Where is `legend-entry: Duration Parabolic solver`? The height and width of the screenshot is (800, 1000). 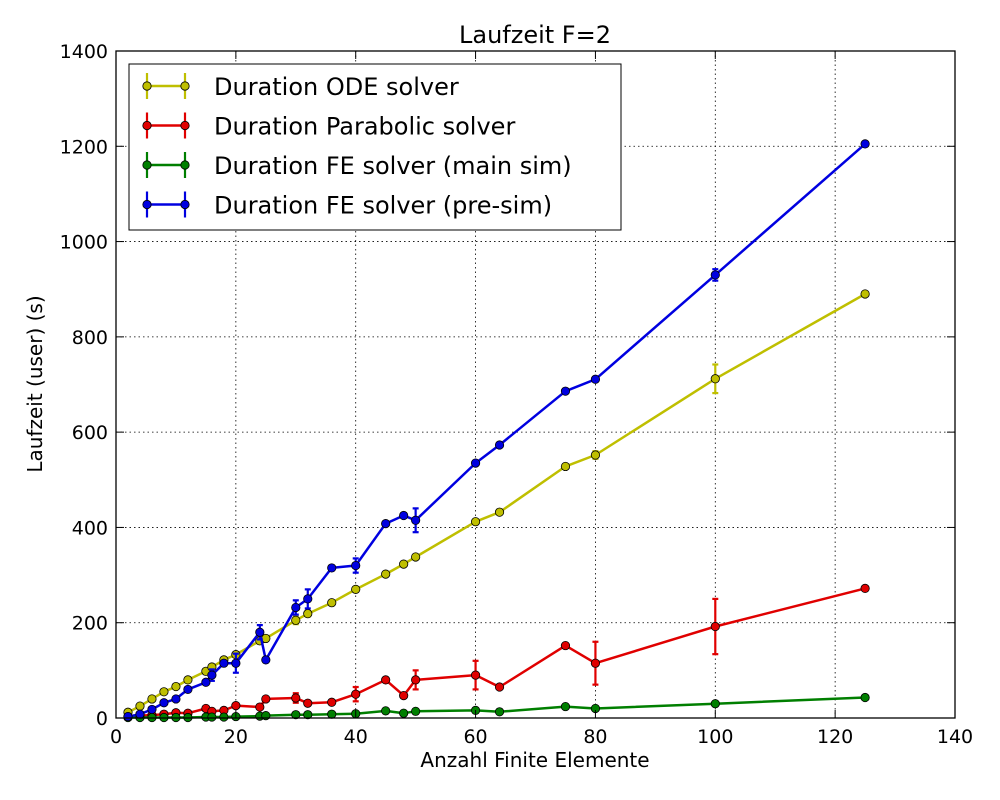 legend-entry: Duration Parabolic solver is located at coordinates (328, 126).